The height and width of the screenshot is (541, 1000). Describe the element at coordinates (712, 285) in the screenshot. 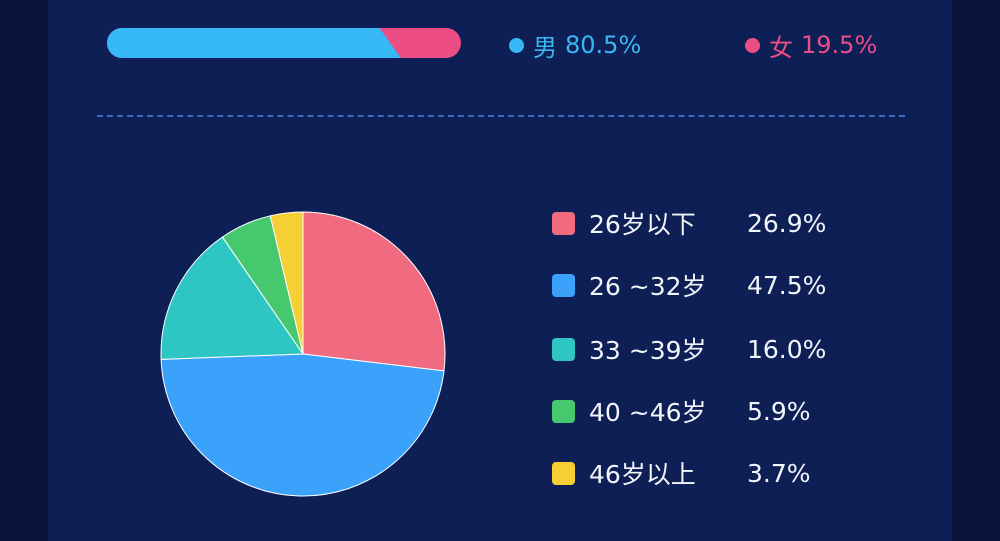

I see `legend-row: 26 ~32岁 47.5%` at that location.